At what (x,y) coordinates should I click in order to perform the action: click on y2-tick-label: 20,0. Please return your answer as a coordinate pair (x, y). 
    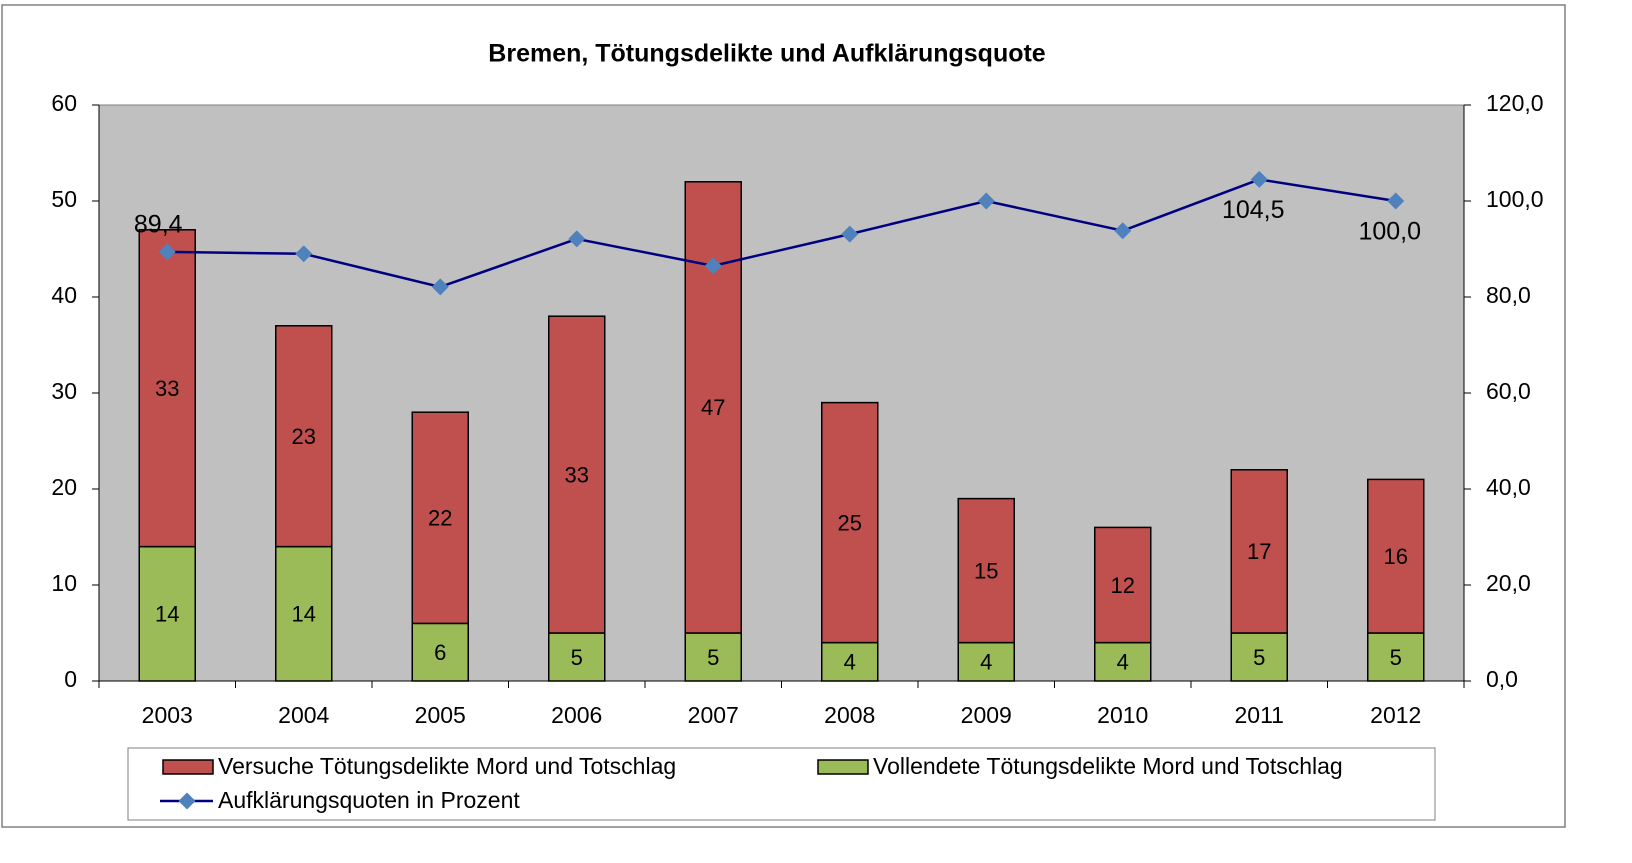
    Looking at the image, I should click on (1508, 583).